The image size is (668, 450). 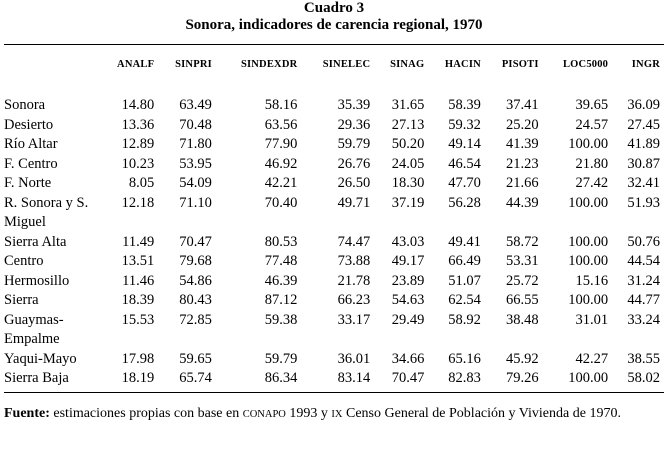 I want to click on header-cell: SINPRI, so click(x=193, y=64).